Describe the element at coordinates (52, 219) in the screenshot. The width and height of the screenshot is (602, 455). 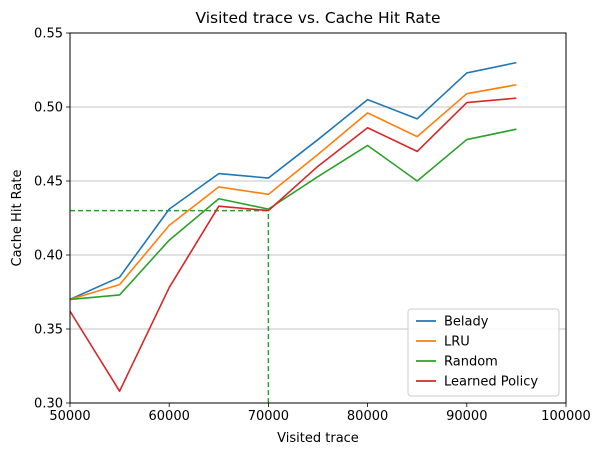
I see `y-axis-ticks: 0.30 0.35 0.40 0.45 0.50 0.55` at that location.